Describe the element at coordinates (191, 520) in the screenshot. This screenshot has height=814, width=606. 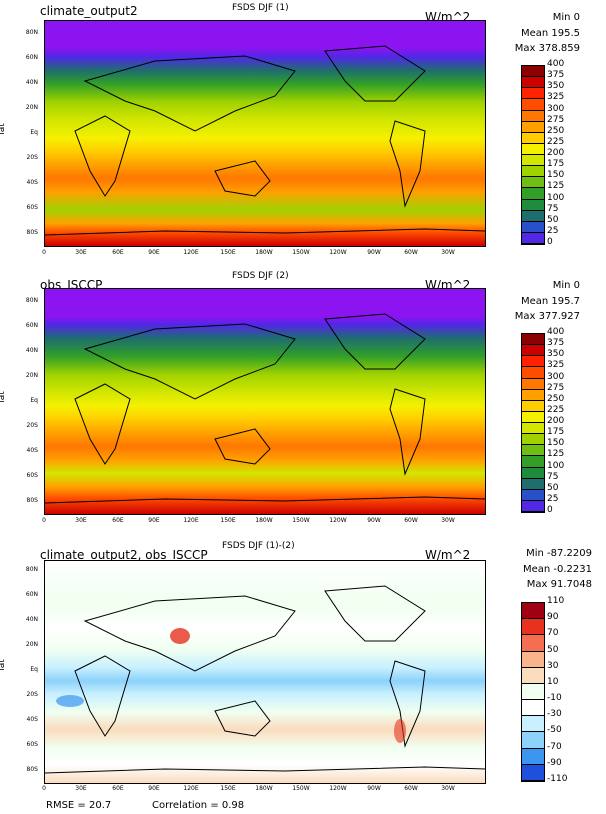
I see `xtick-label: 120E` at that location.